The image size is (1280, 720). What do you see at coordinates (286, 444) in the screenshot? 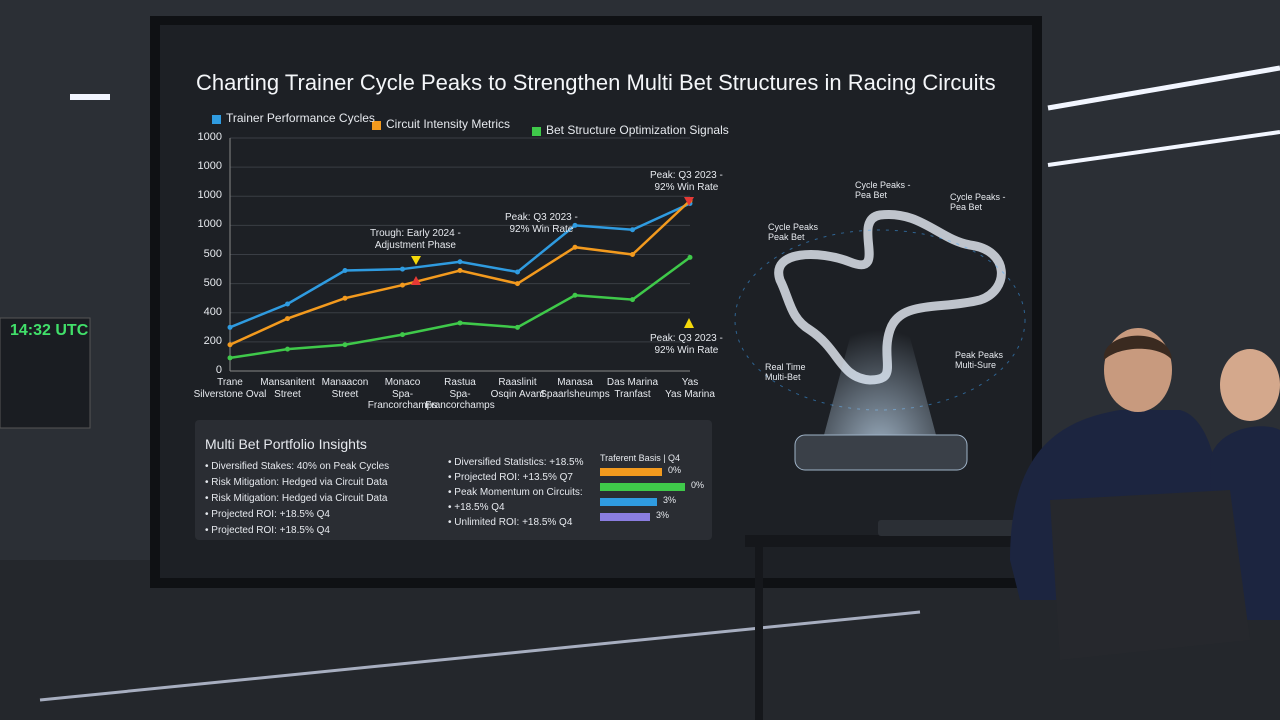
I see `panel-title: Multi Bet Portfolio Insights` at bounding box center [286, 444].